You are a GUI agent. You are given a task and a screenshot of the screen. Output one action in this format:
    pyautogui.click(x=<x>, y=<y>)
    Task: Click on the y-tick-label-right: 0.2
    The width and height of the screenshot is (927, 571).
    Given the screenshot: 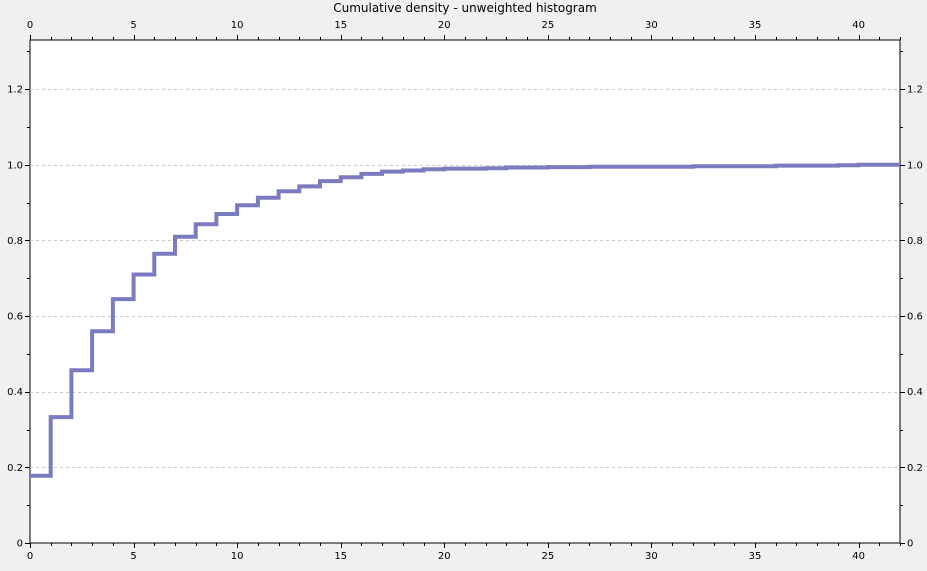 What is the action you would take?
    pyautogui.click(x=915, y=468)
    